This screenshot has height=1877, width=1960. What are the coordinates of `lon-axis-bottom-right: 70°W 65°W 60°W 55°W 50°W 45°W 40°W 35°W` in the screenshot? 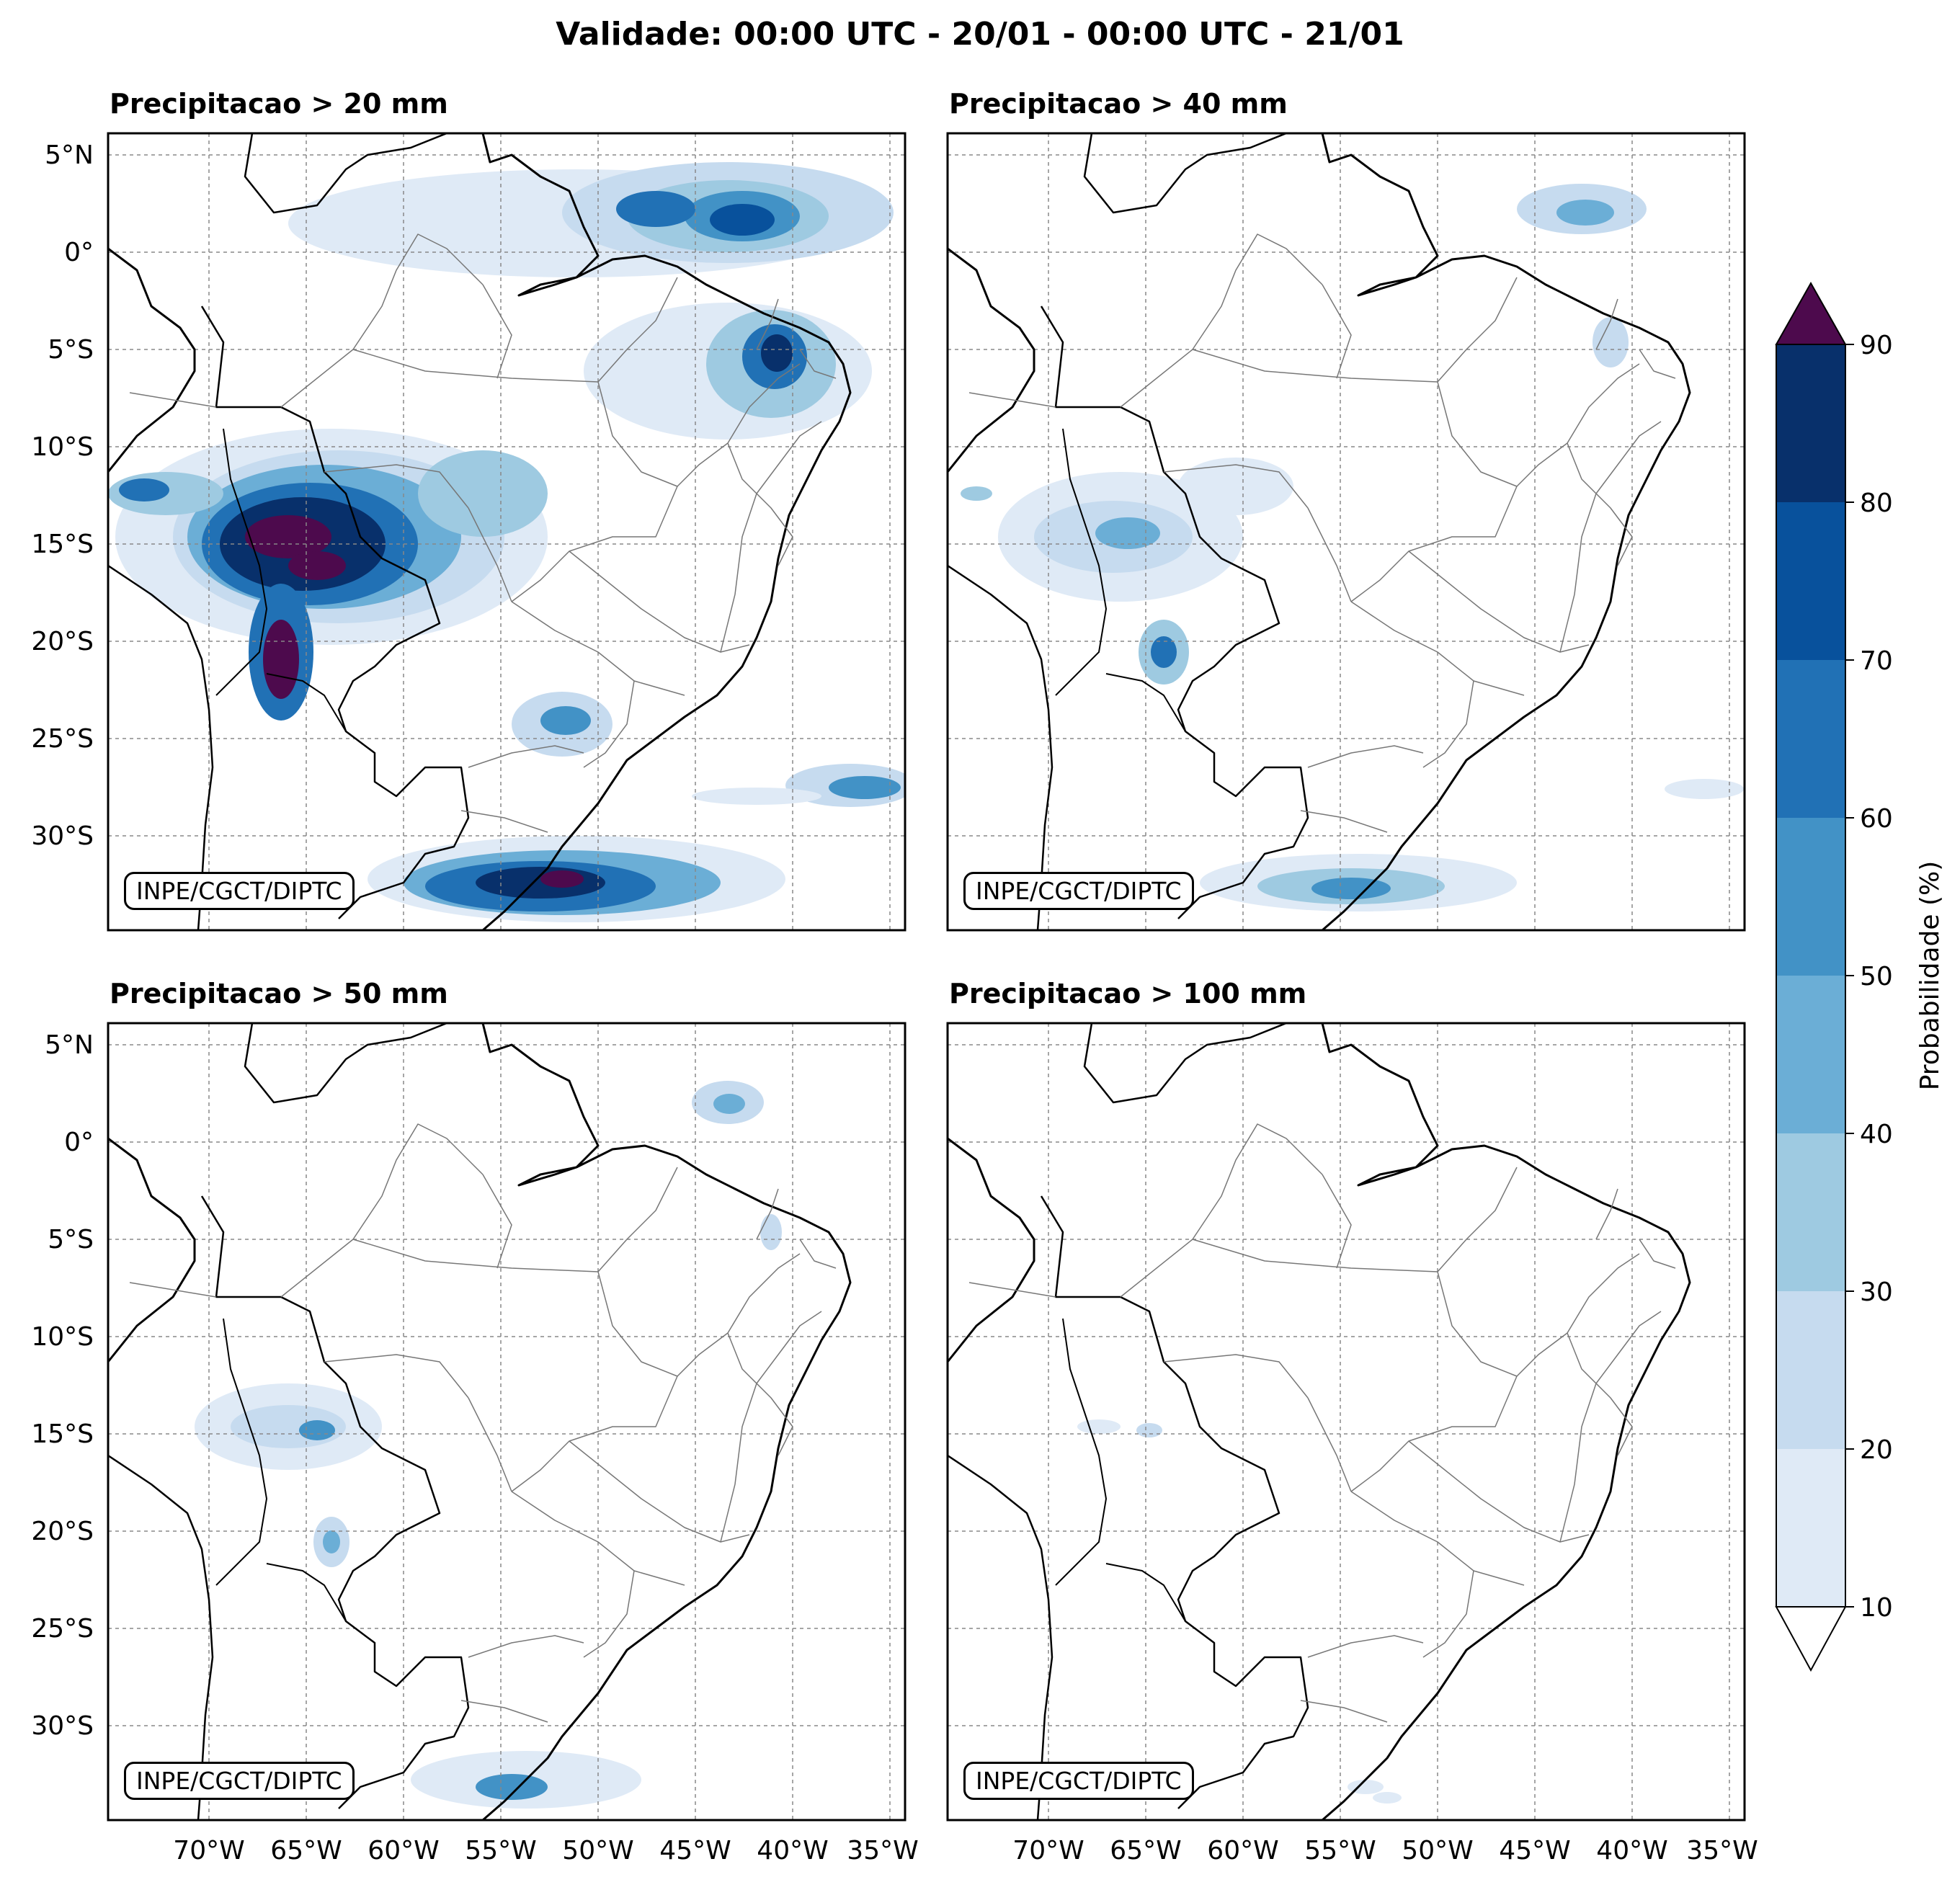 It's located at (1385, 1851).